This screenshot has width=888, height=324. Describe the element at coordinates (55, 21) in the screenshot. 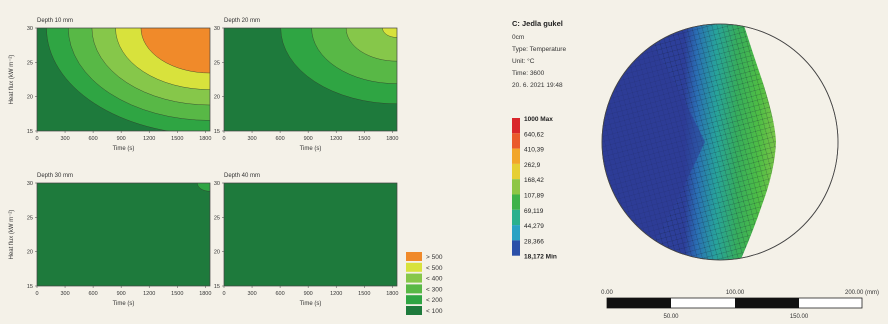

I see `subplot-title: Depth 10 mm` at that location.